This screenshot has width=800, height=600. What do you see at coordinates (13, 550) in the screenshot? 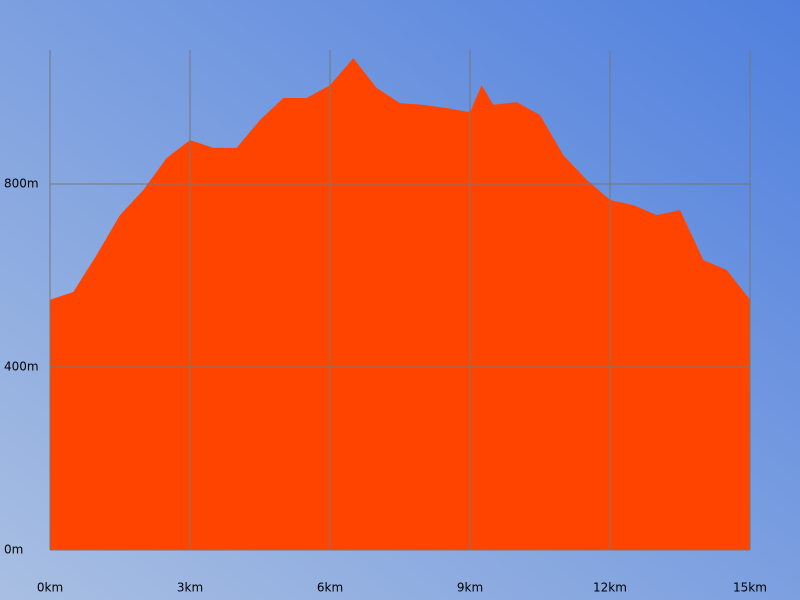
I see `y-tick-label: 0m` at bounding box center [13, 550].